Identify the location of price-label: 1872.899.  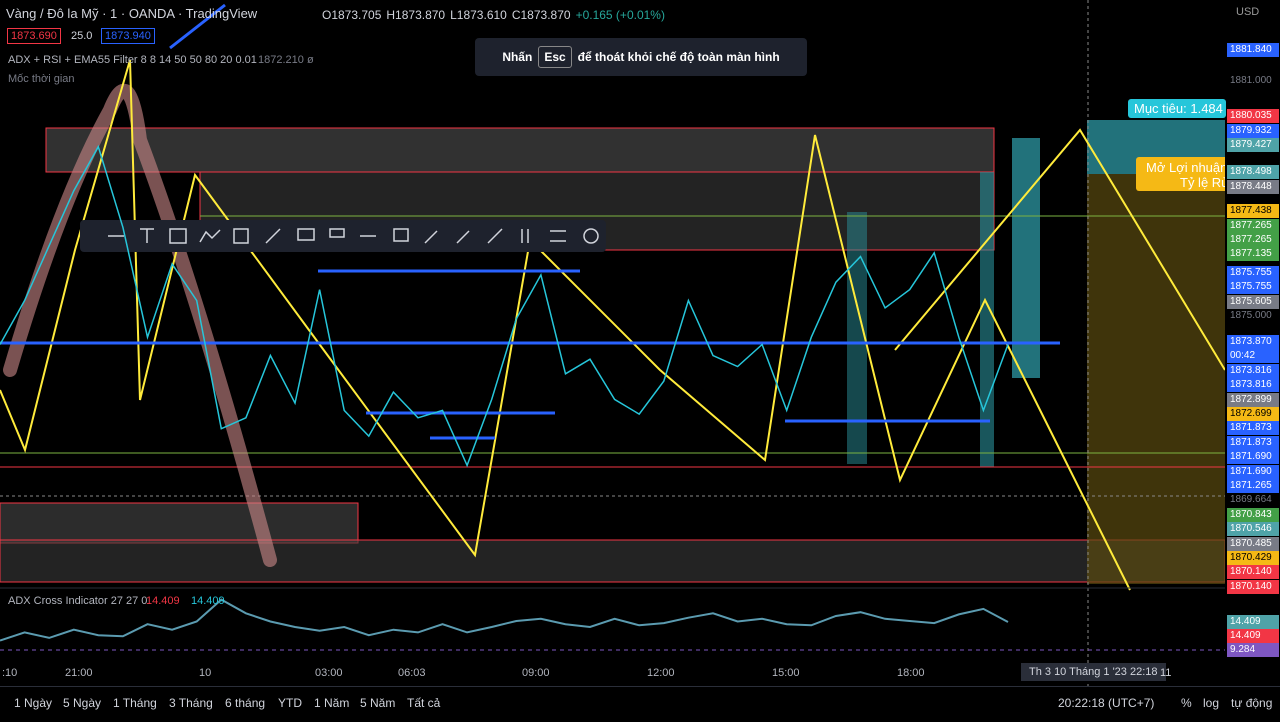
(1253, 399).